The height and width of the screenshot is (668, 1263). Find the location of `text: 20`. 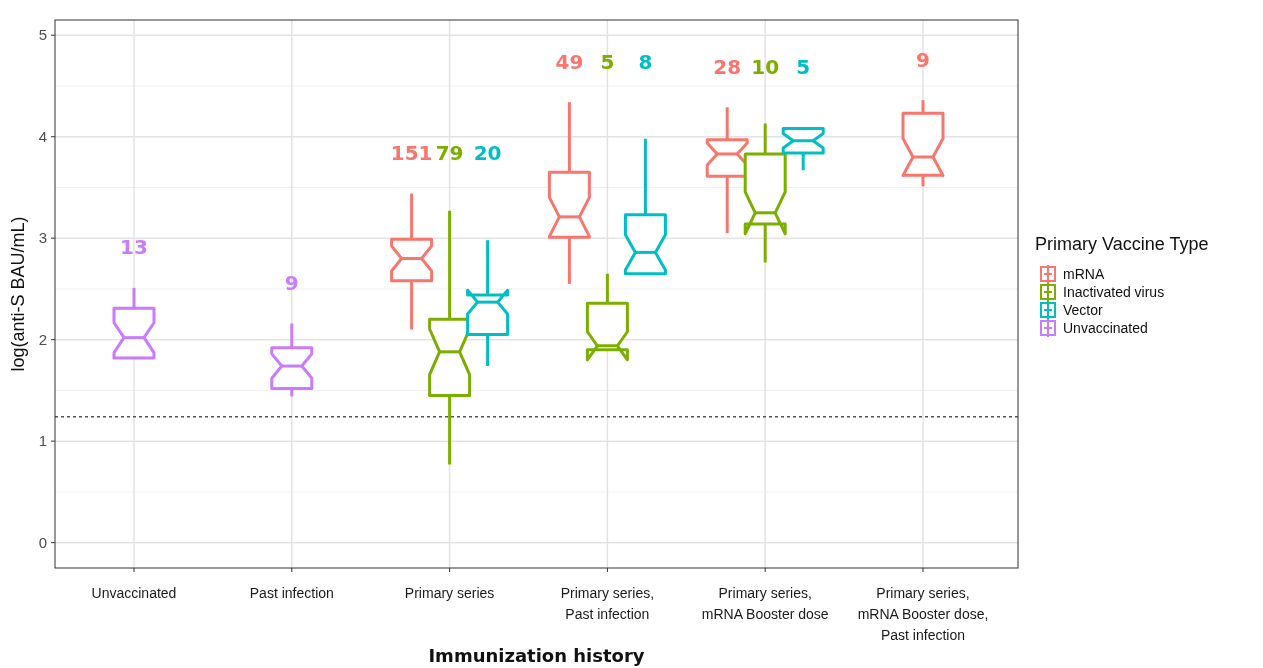

text: 20 is located at coordinates (487, 152).